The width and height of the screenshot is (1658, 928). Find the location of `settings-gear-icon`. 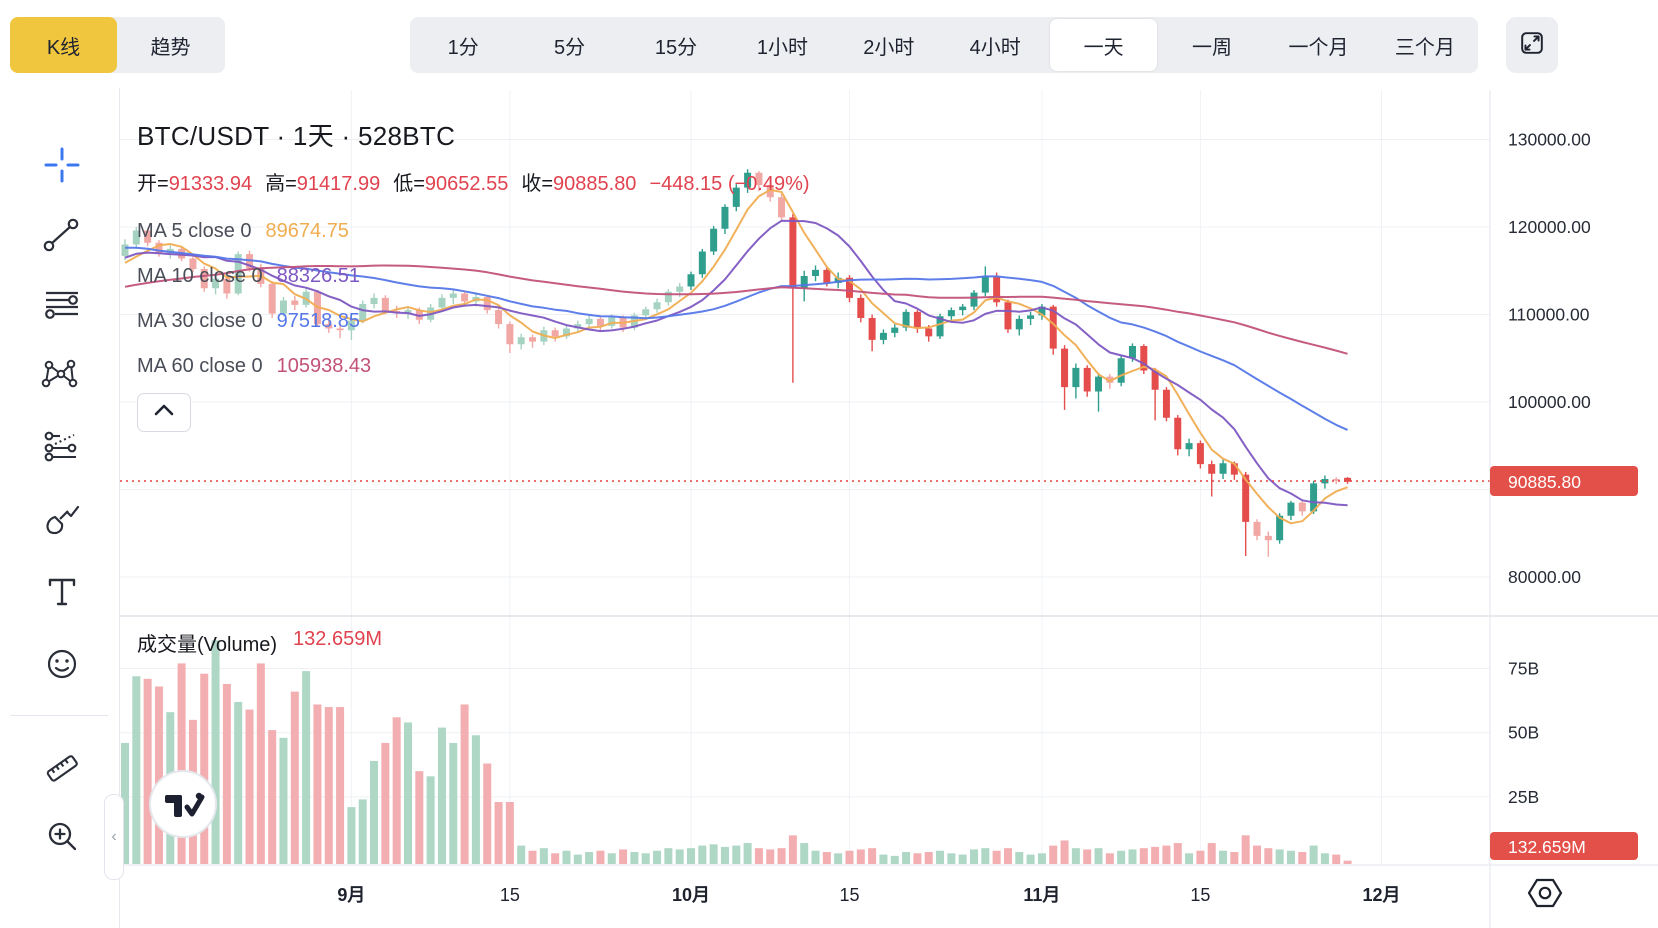

settings-gear-icon is located at coordinates (1545, 893).